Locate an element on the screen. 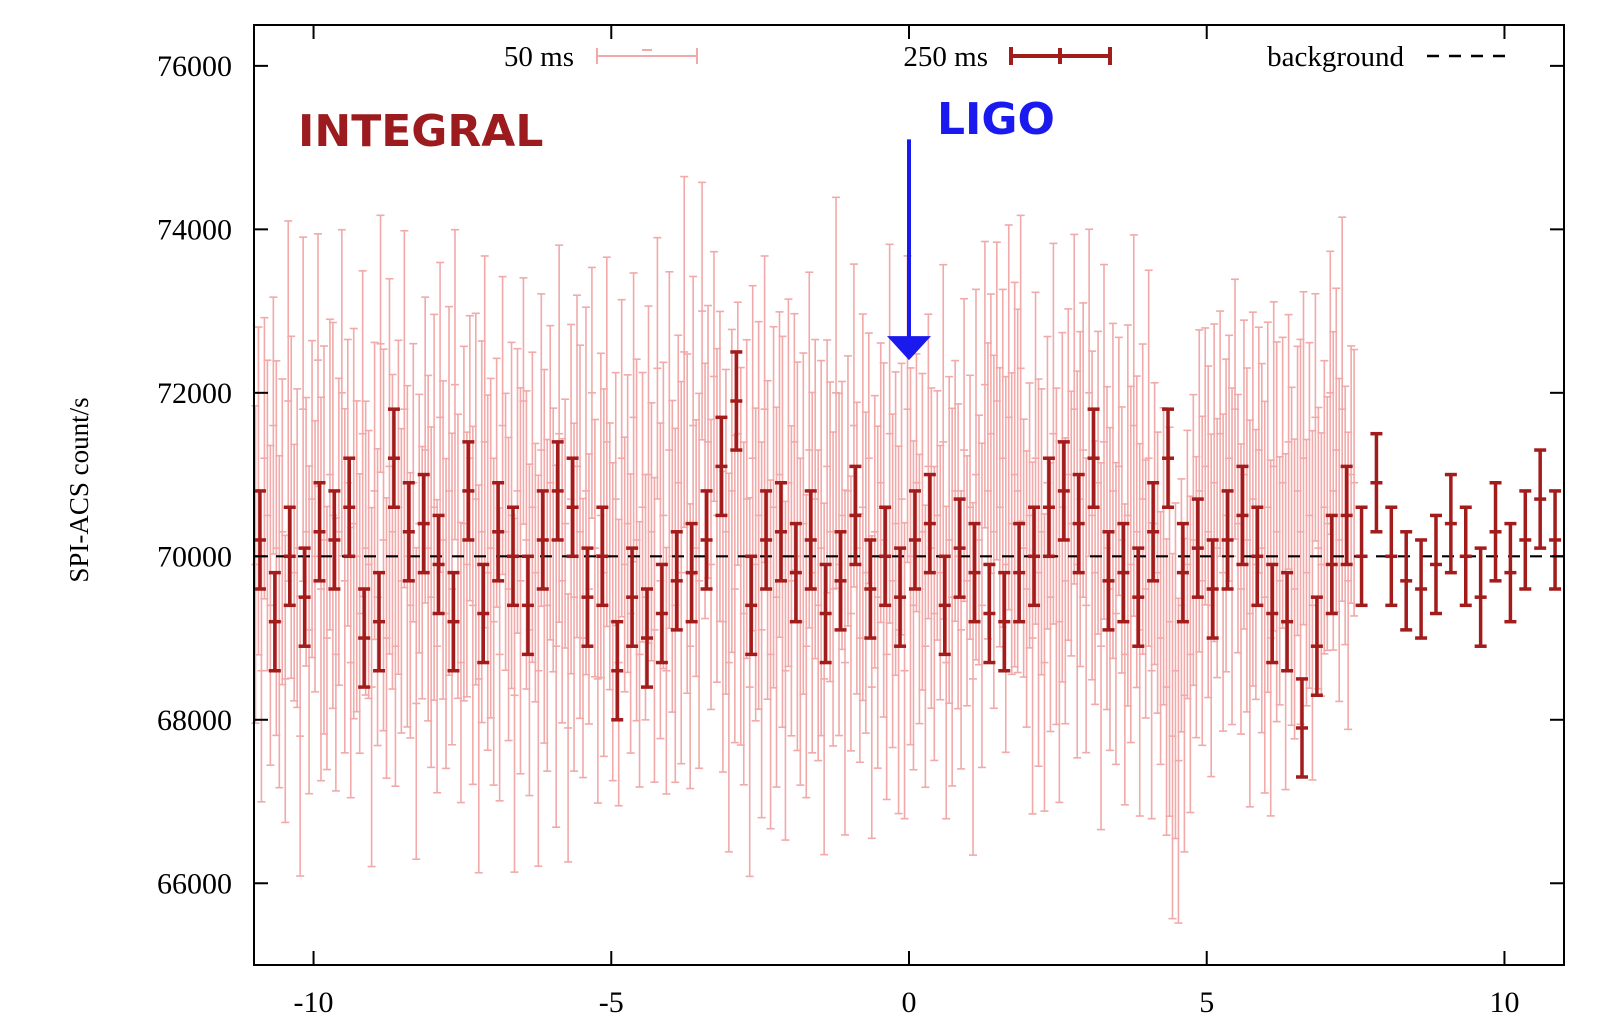 The image size is (1600, 1024). ligo-arrow is located at coordinates (909, 250).